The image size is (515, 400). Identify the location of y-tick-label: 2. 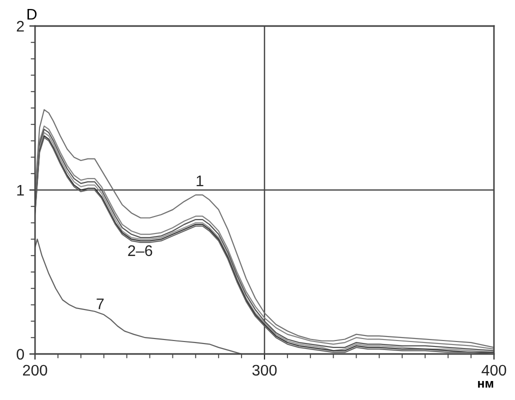
(20, 26).